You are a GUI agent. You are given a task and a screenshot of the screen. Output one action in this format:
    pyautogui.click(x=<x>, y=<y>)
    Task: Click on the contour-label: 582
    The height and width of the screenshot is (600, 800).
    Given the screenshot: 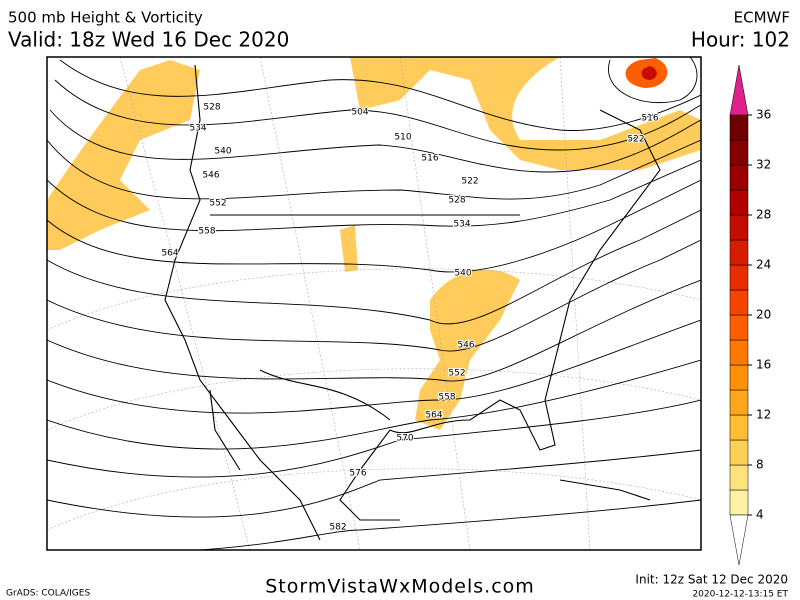 What is the action you would take?
    pyautogui.click(x=337, y=528)
    